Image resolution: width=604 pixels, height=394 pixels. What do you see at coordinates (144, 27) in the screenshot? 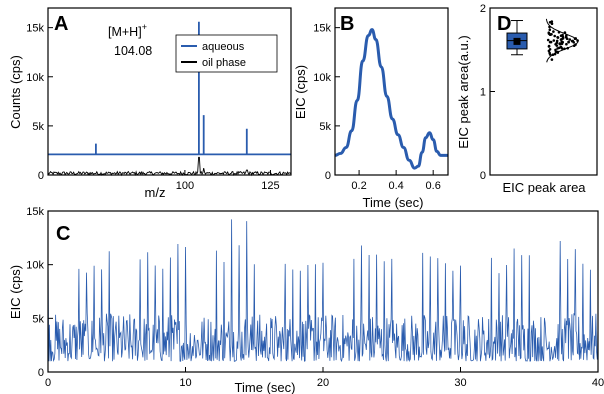
I see `a-annotation-sup: +` at bounding box center [144, 27].